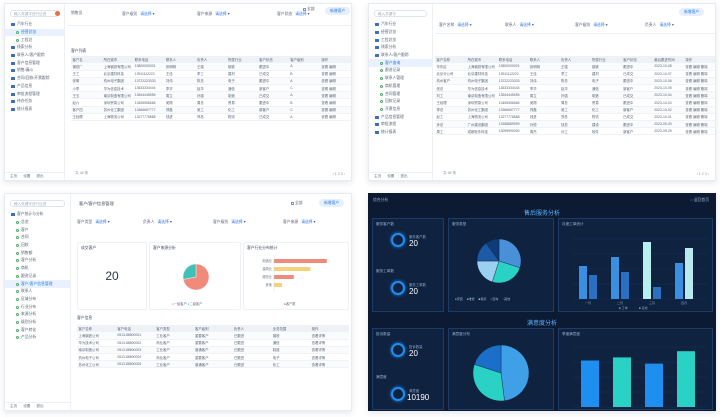 The image size is (720, 417). I want to click on sidebar-item: 回款, so click(37, 246).